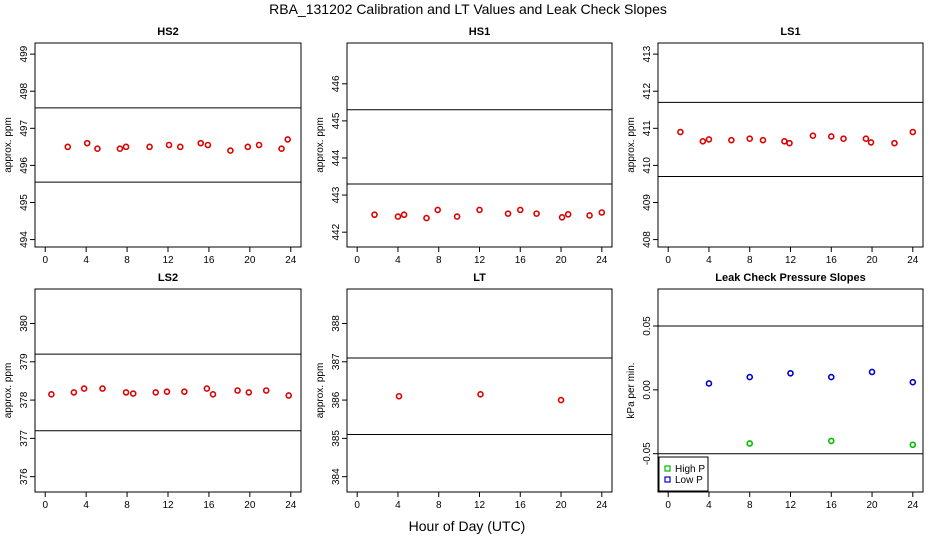 The width and height of the screenshot is (936, 545). What do you see at coordinates (647, 239) in the screenshot?
I see `y-tick-label: 408` at bounding box center [647, 239].